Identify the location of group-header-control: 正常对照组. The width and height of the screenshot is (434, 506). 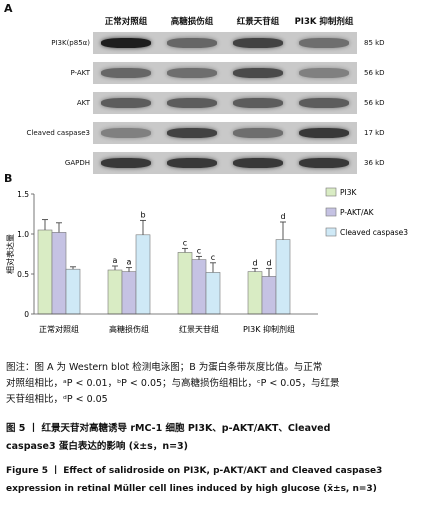
(126, 22).